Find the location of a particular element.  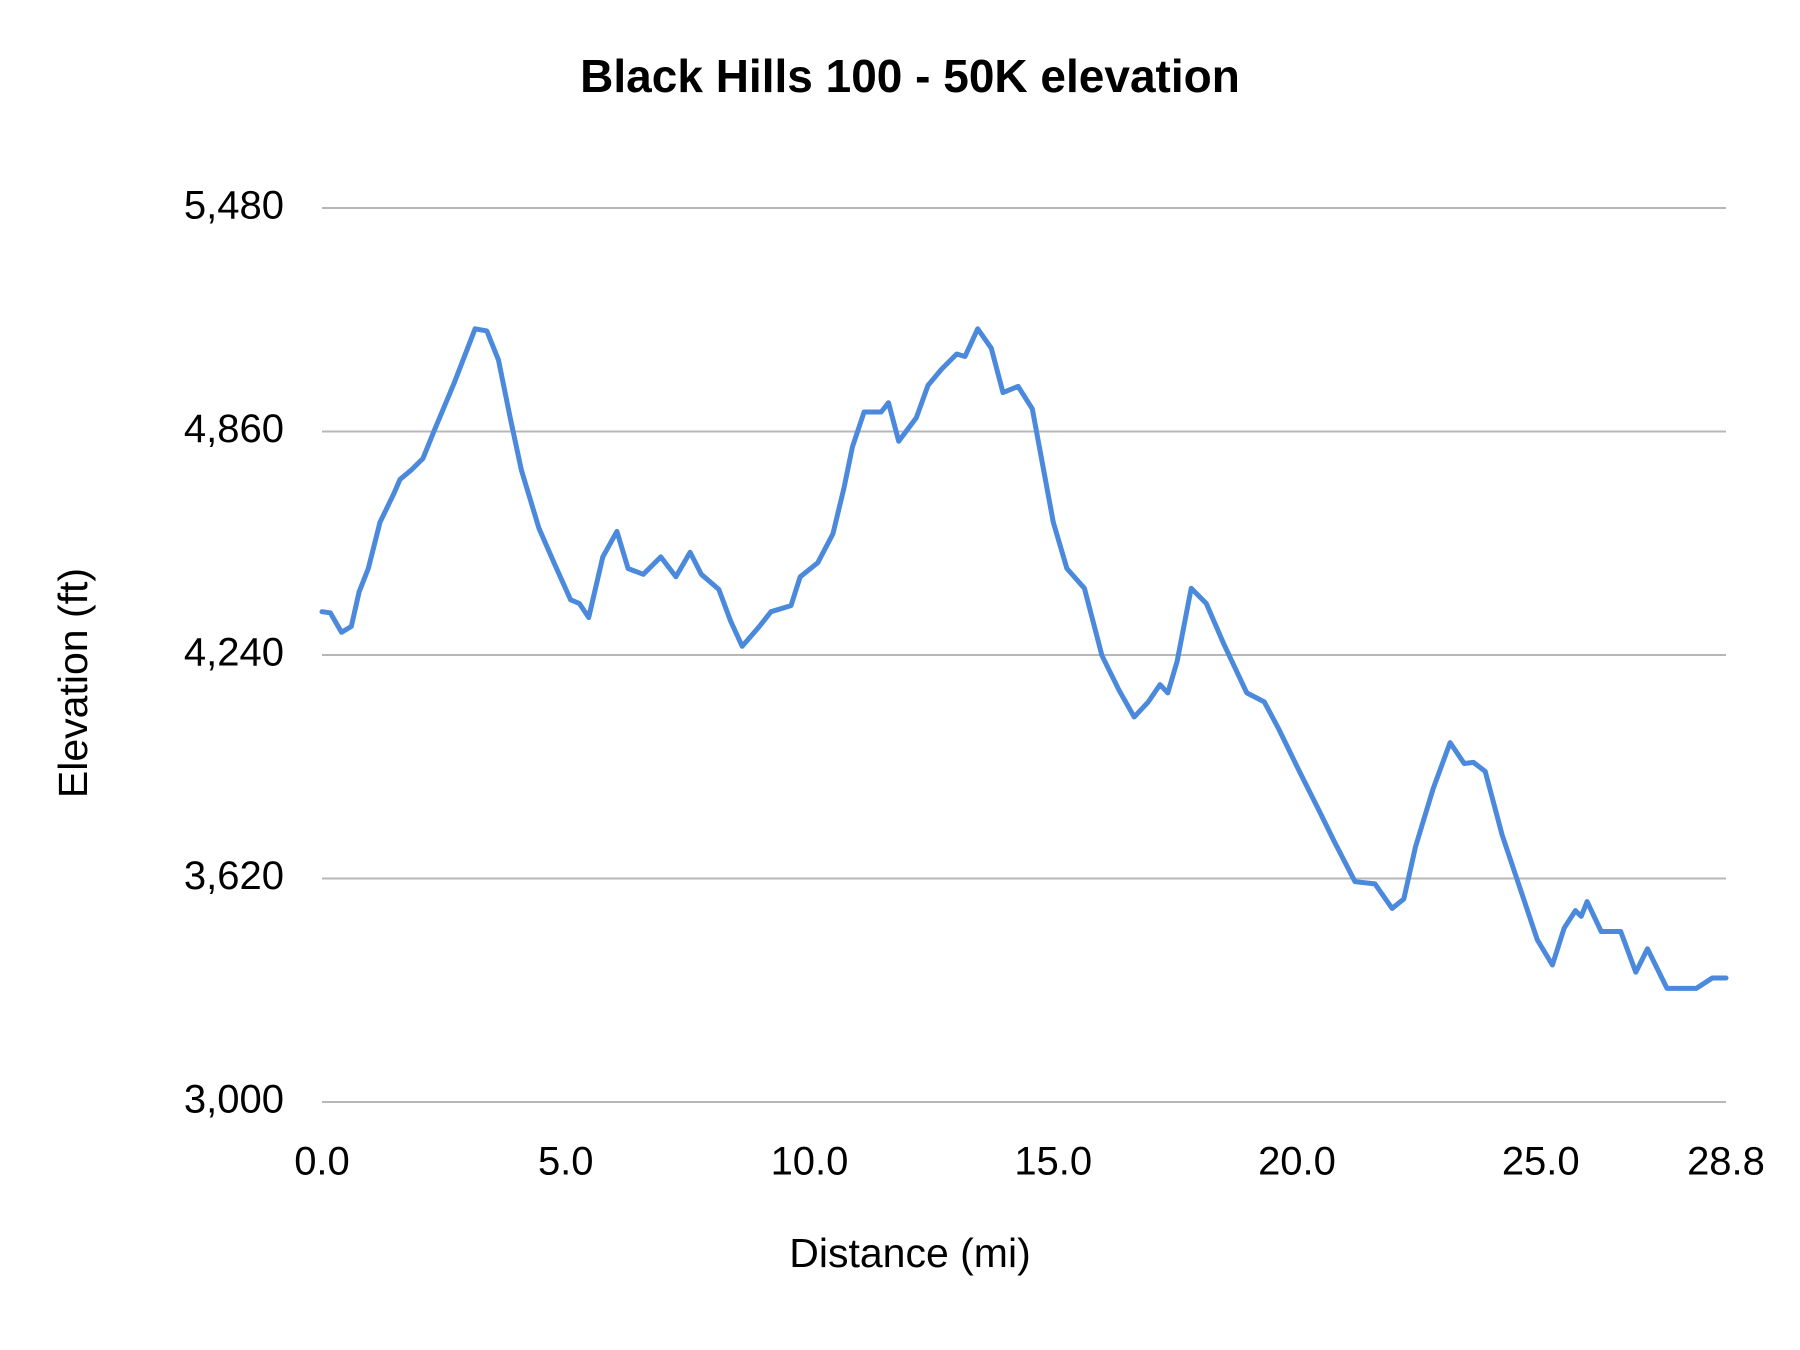

y-tick-label: 3,000 is located at coordinates (234, 1100).